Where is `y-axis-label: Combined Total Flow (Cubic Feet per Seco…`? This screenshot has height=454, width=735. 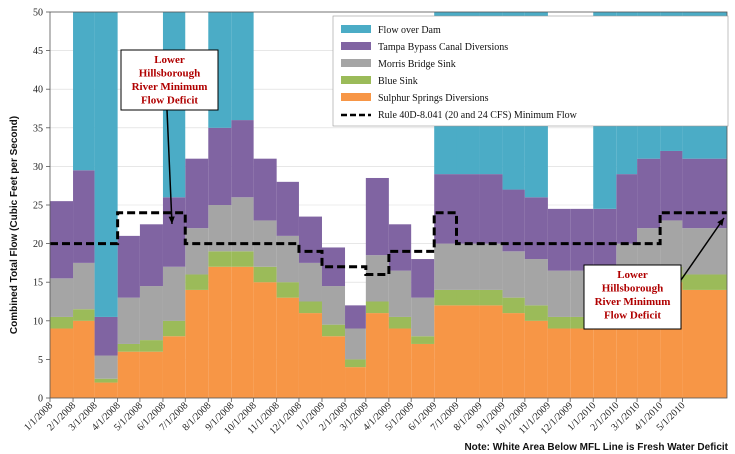
y-axis-label: Combined Total Flow (Cubic Feet per Seco… is located at coordinates (14, 225).